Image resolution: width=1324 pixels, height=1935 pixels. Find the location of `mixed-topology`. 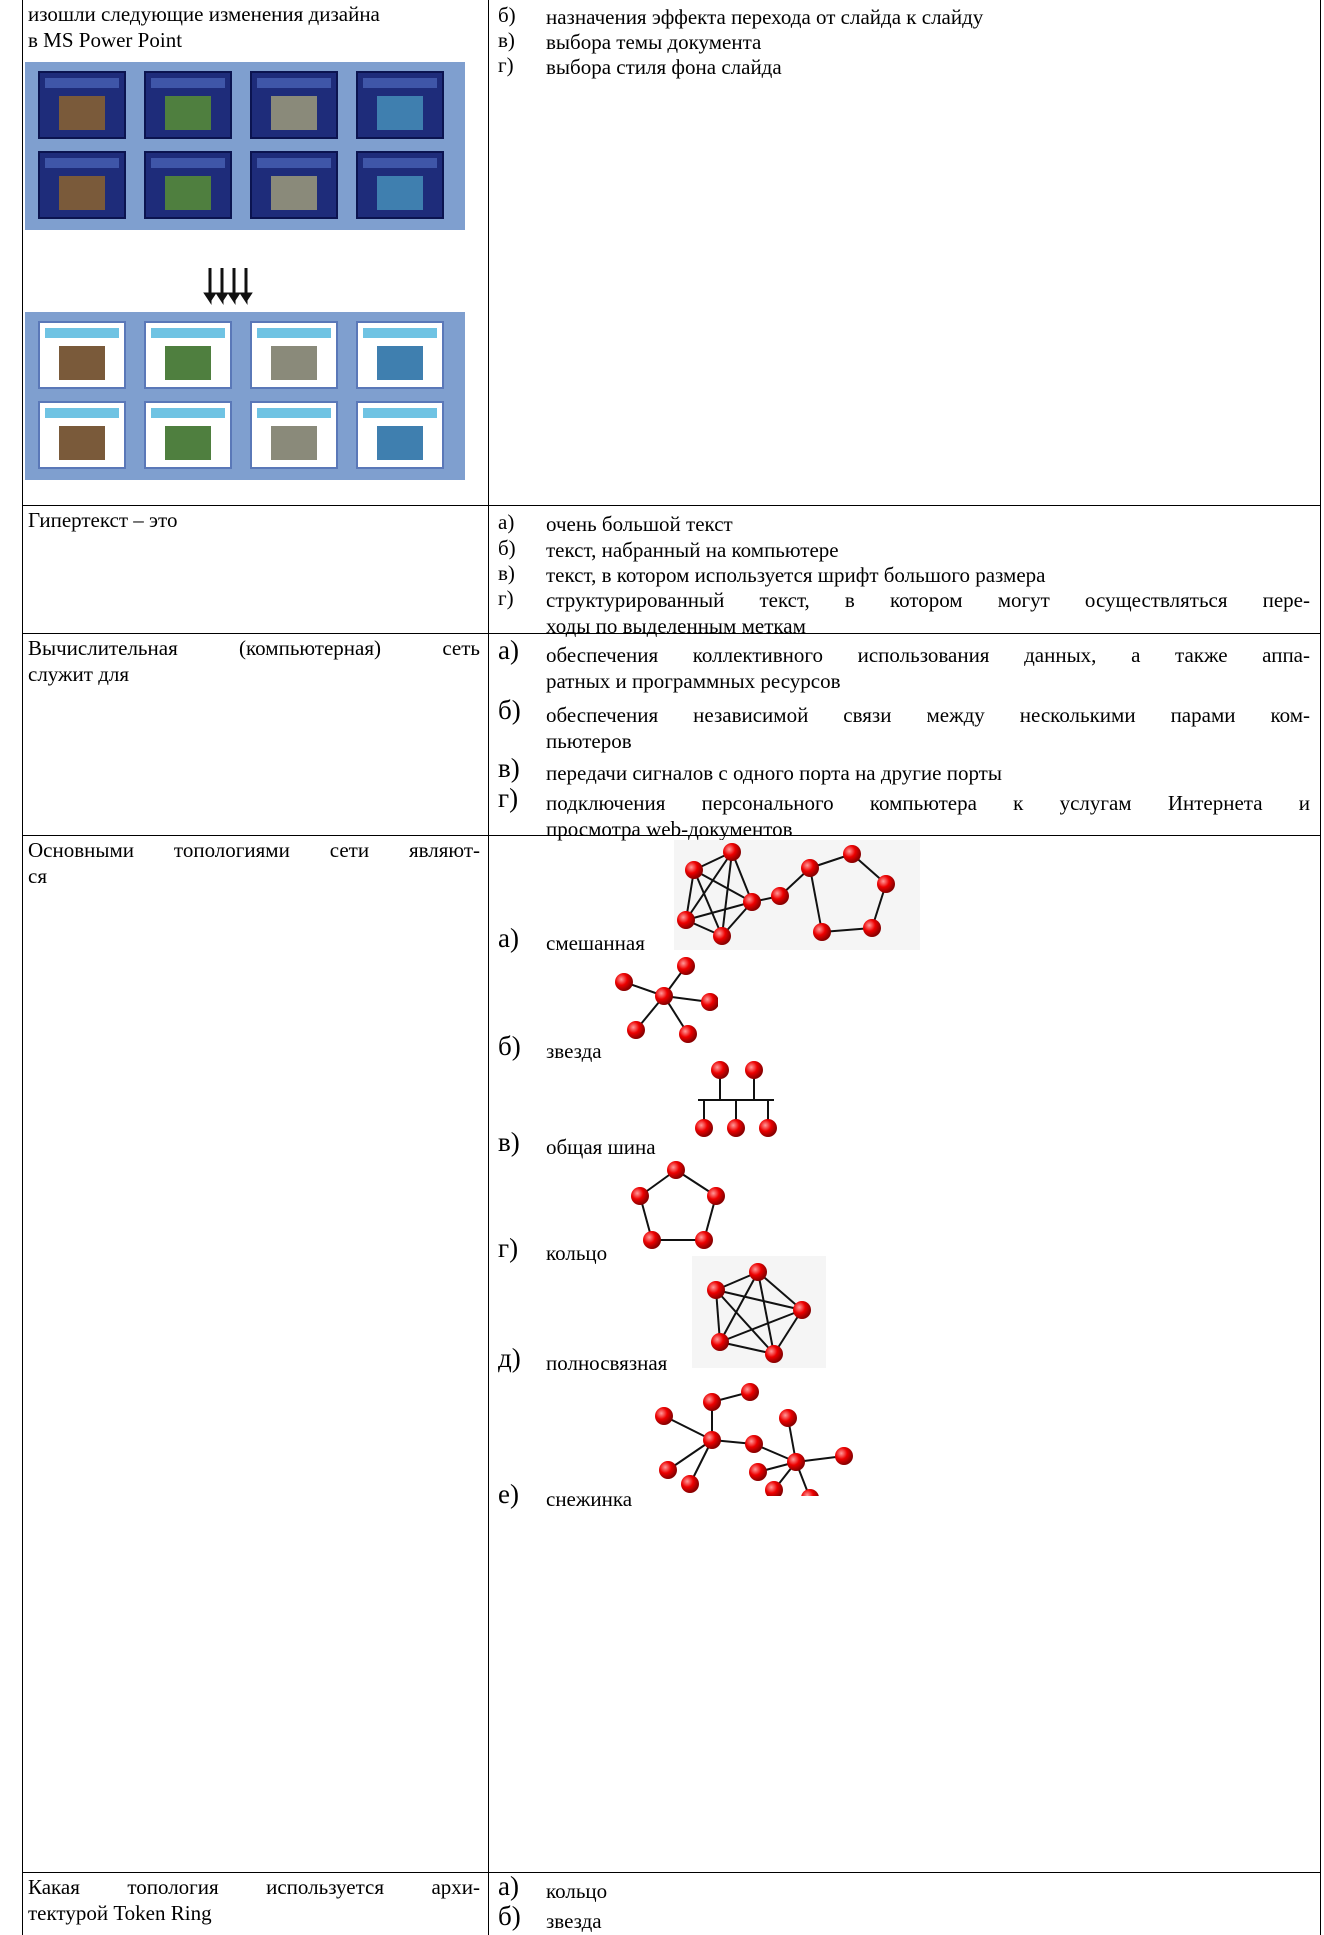

mixed-topology is located at coordinates (797, 895).